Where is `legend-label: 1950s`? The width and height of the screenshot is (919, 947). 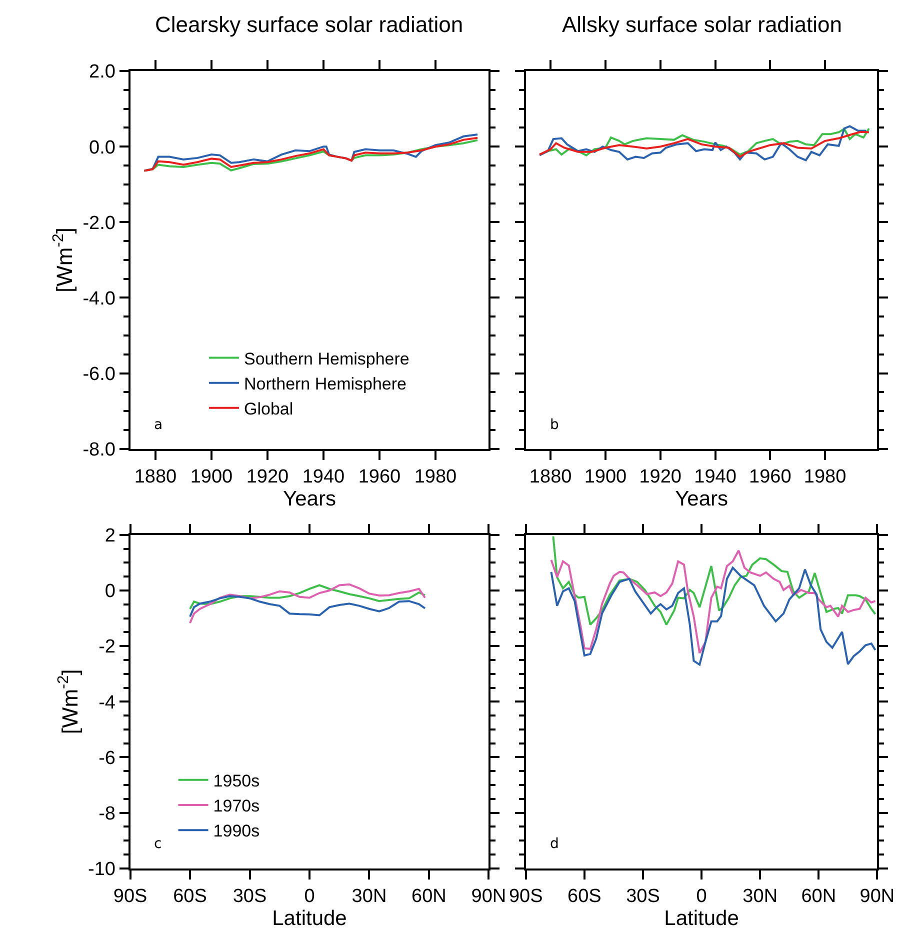
legend-label: 1950s is located at coordinates (236, 781).